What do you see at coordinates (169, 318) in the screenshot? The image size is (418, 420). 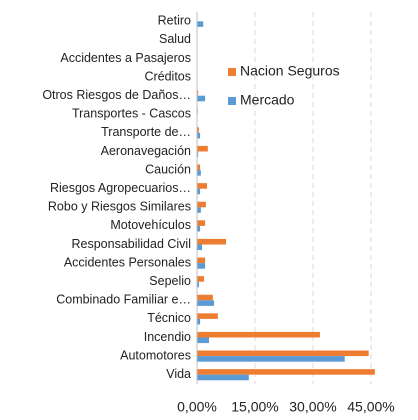 I see `y-tick-label: Técnico` at bounding box center [169, 318].